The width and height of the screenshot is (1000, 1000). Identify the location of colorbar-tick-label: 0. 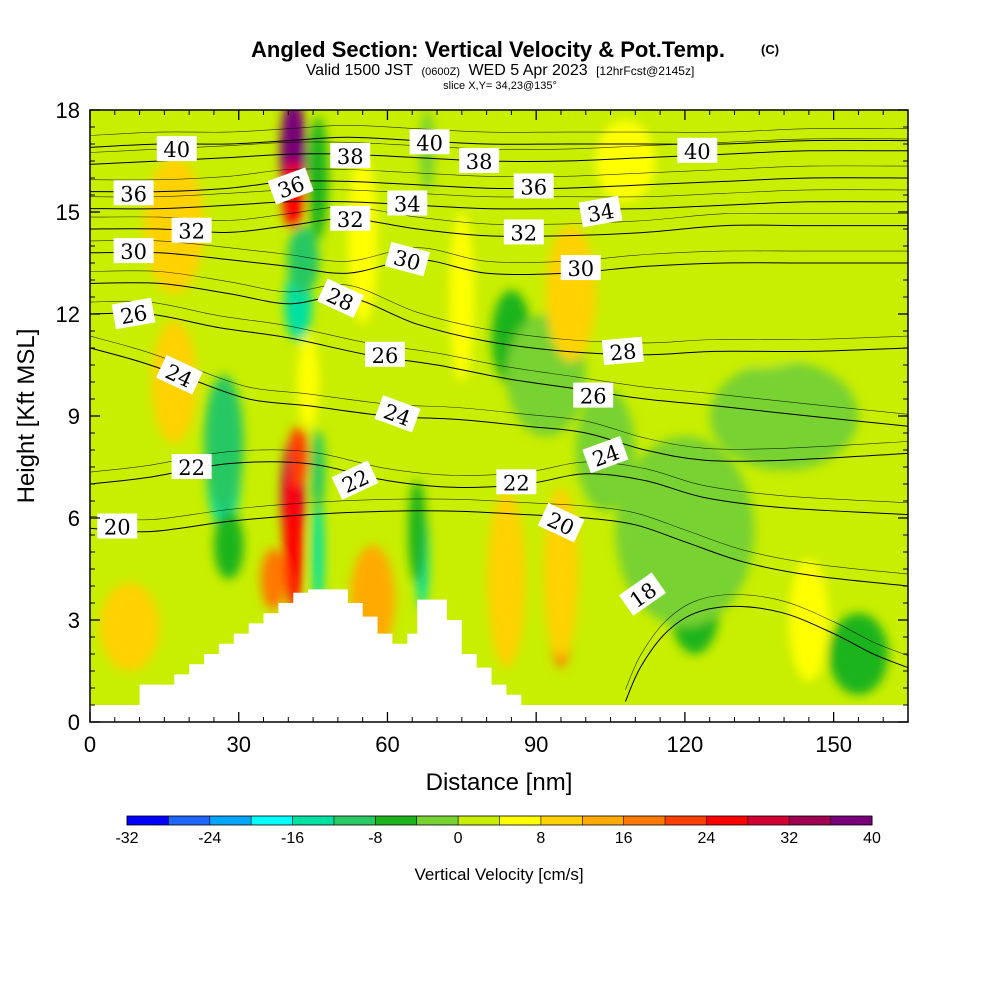
(458, 838).